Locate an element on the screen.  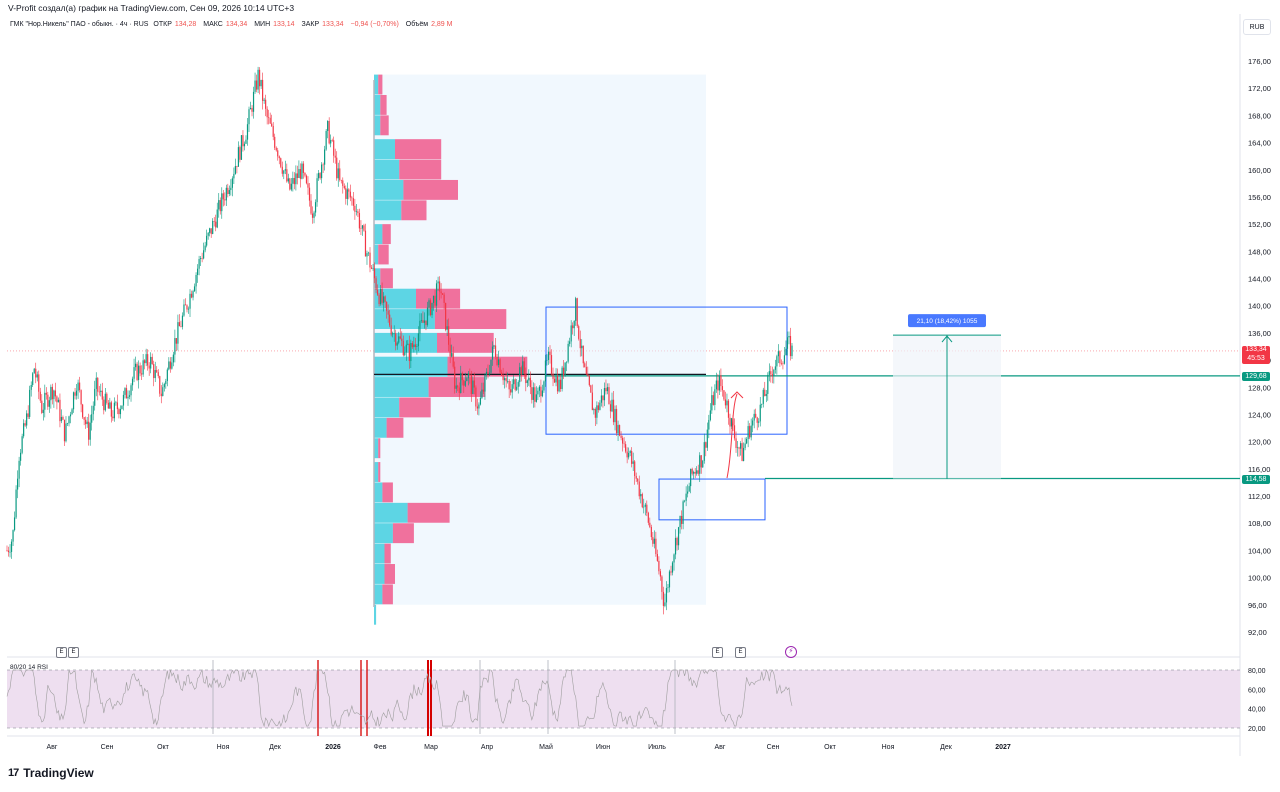
low-value: 133,14 is located at coordinates (284, 24).